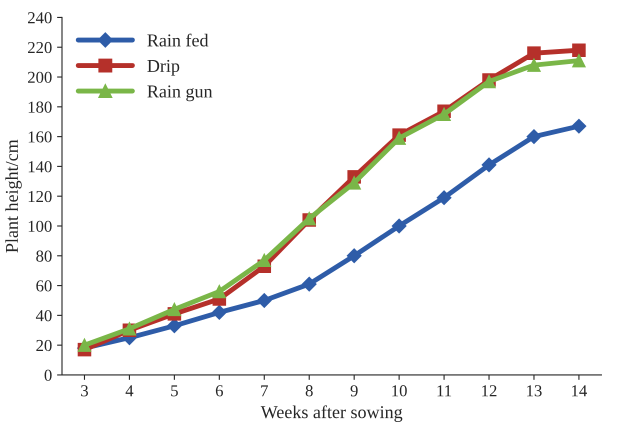 This screenshot has height=436, width=620. What do you see at coordinates (399, 390) in the screenshot?
I see `x-tick-label: 10` at bounding box center [399, 390].